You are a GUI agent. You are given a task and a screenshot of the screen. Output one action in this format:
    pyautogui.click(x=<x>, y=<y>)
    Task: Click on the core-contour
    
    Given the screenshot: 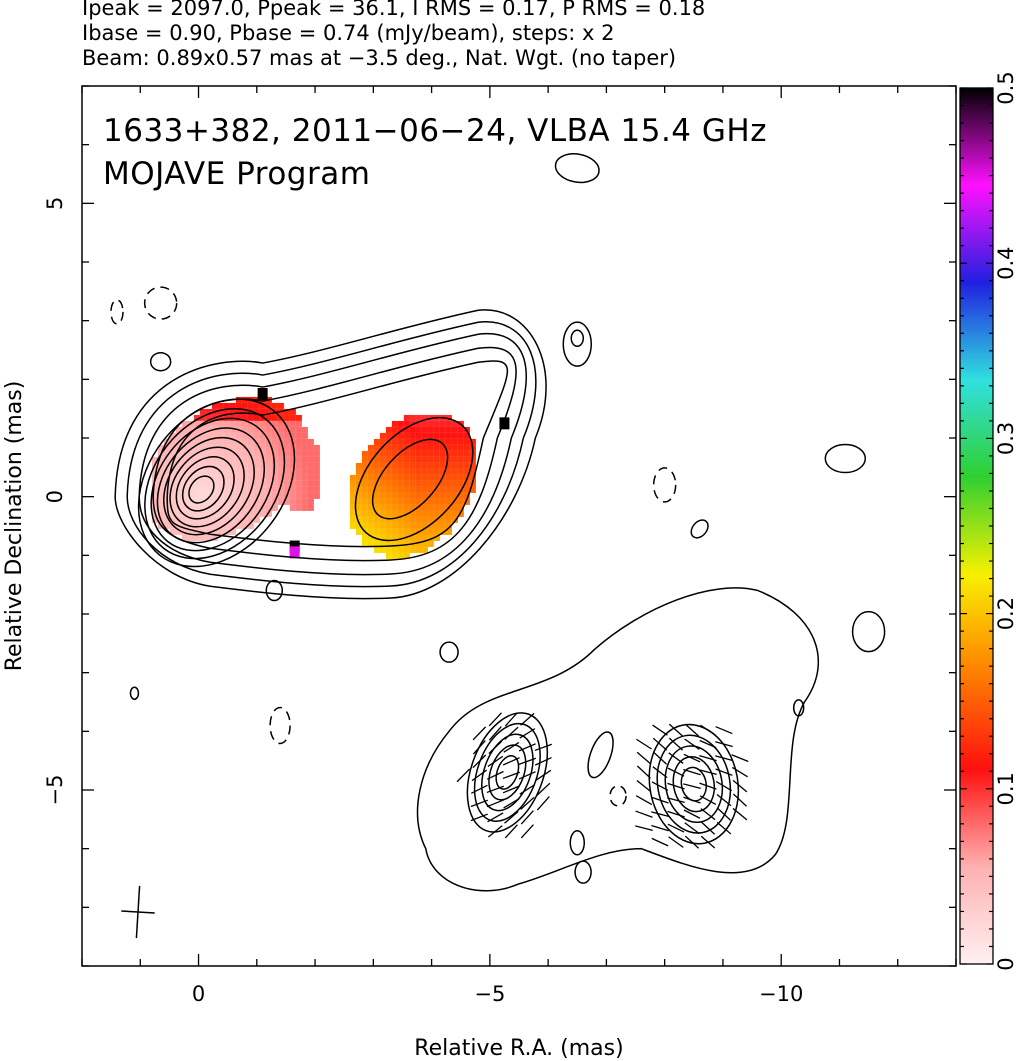 What is the action you would take?
    pyautogui.click(x=207, y=487)
    